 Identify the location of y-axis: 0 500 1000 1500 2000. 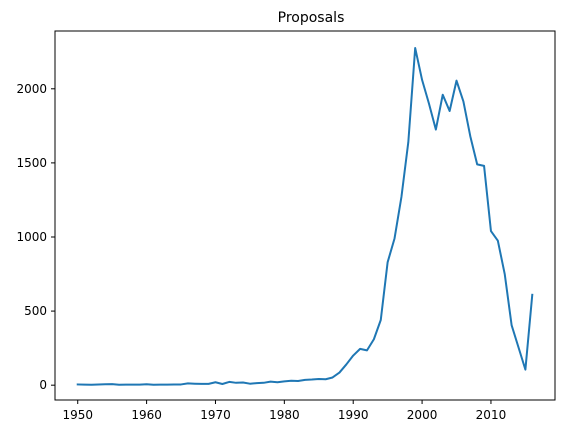
(35, 237).